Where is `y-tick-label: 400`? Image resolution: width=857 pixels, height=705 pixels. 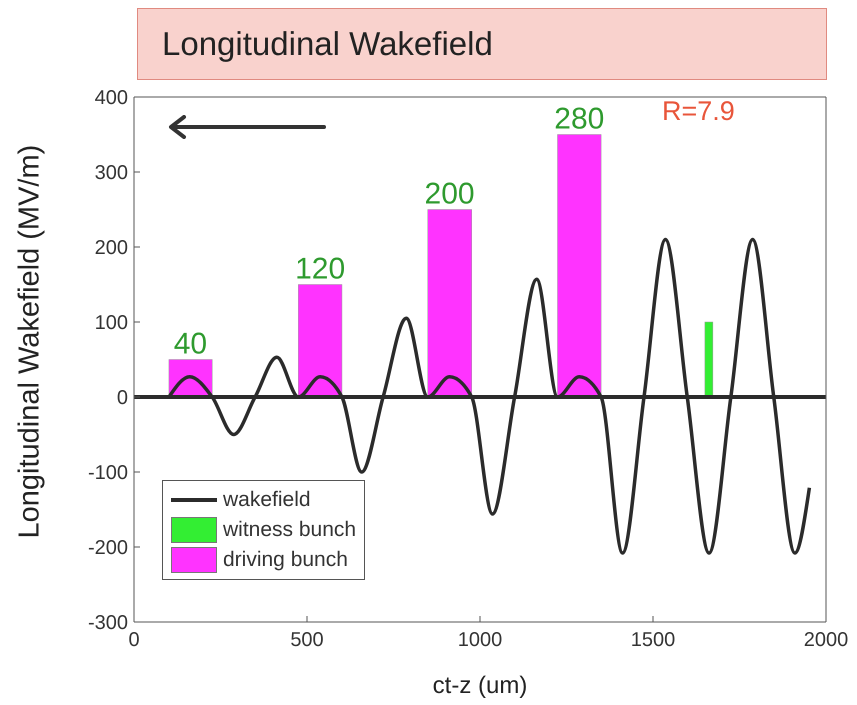
y-tick-label: 400 is located at coordinates (111, 98).